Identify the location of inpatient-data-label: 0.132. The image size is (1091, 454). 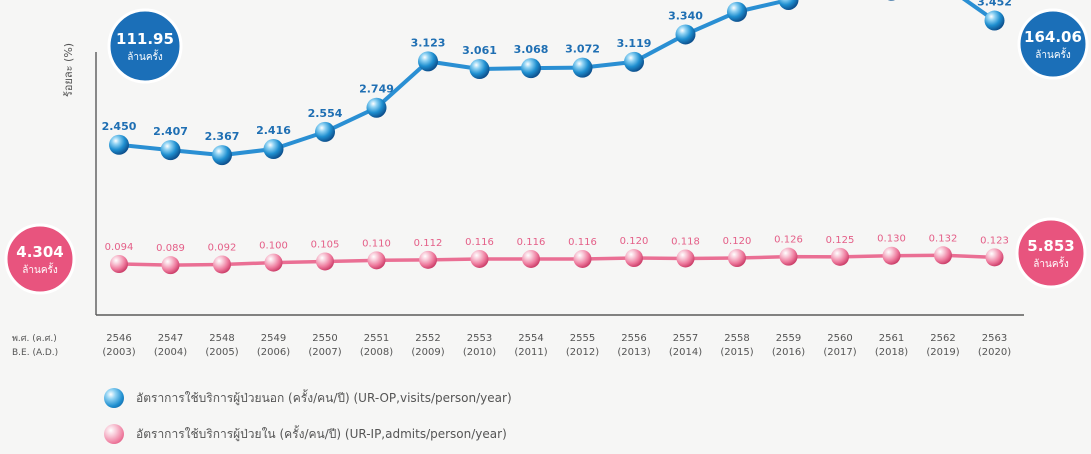
(943, 238).